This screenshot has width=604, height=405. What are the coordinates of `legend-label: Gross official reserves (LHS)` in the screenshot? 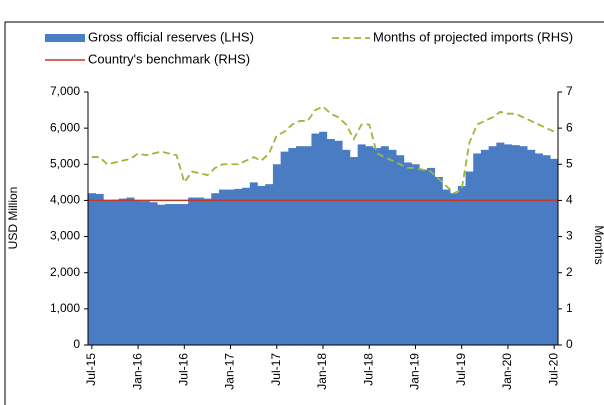 It's located at (171, 36).